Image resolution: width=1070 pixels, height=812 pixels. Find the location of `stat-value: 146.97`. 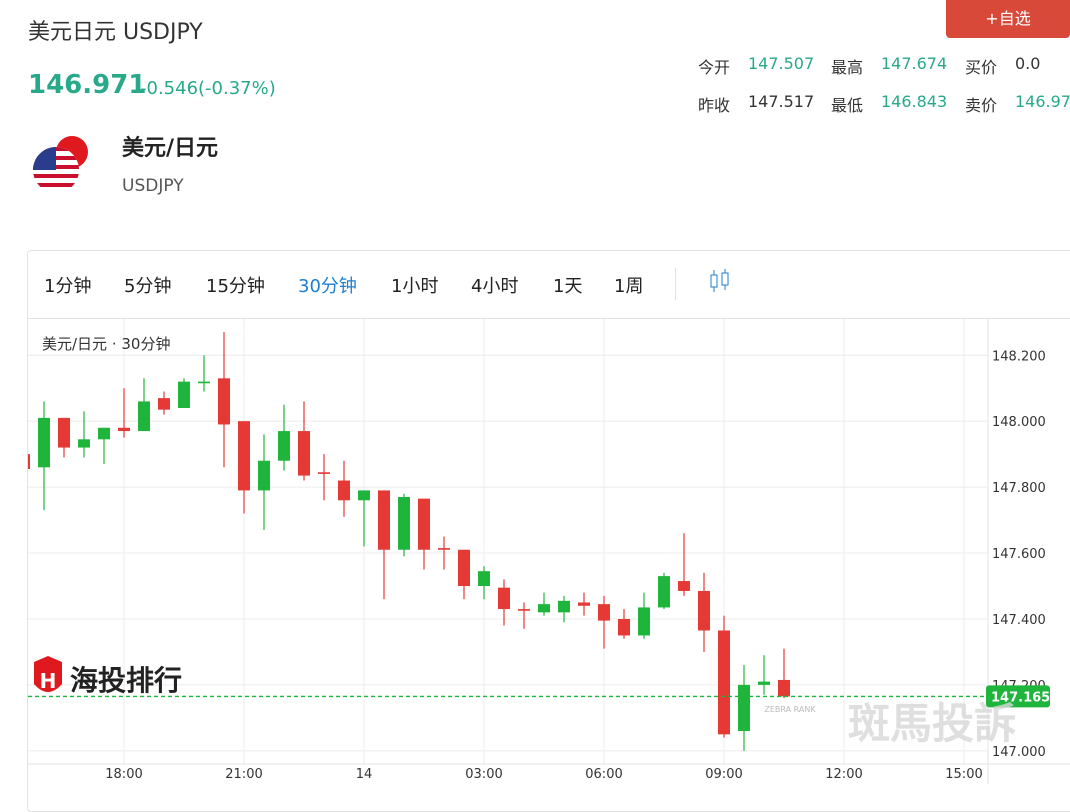

stat-value: 146.97 is located at coordinates (1042, 101).